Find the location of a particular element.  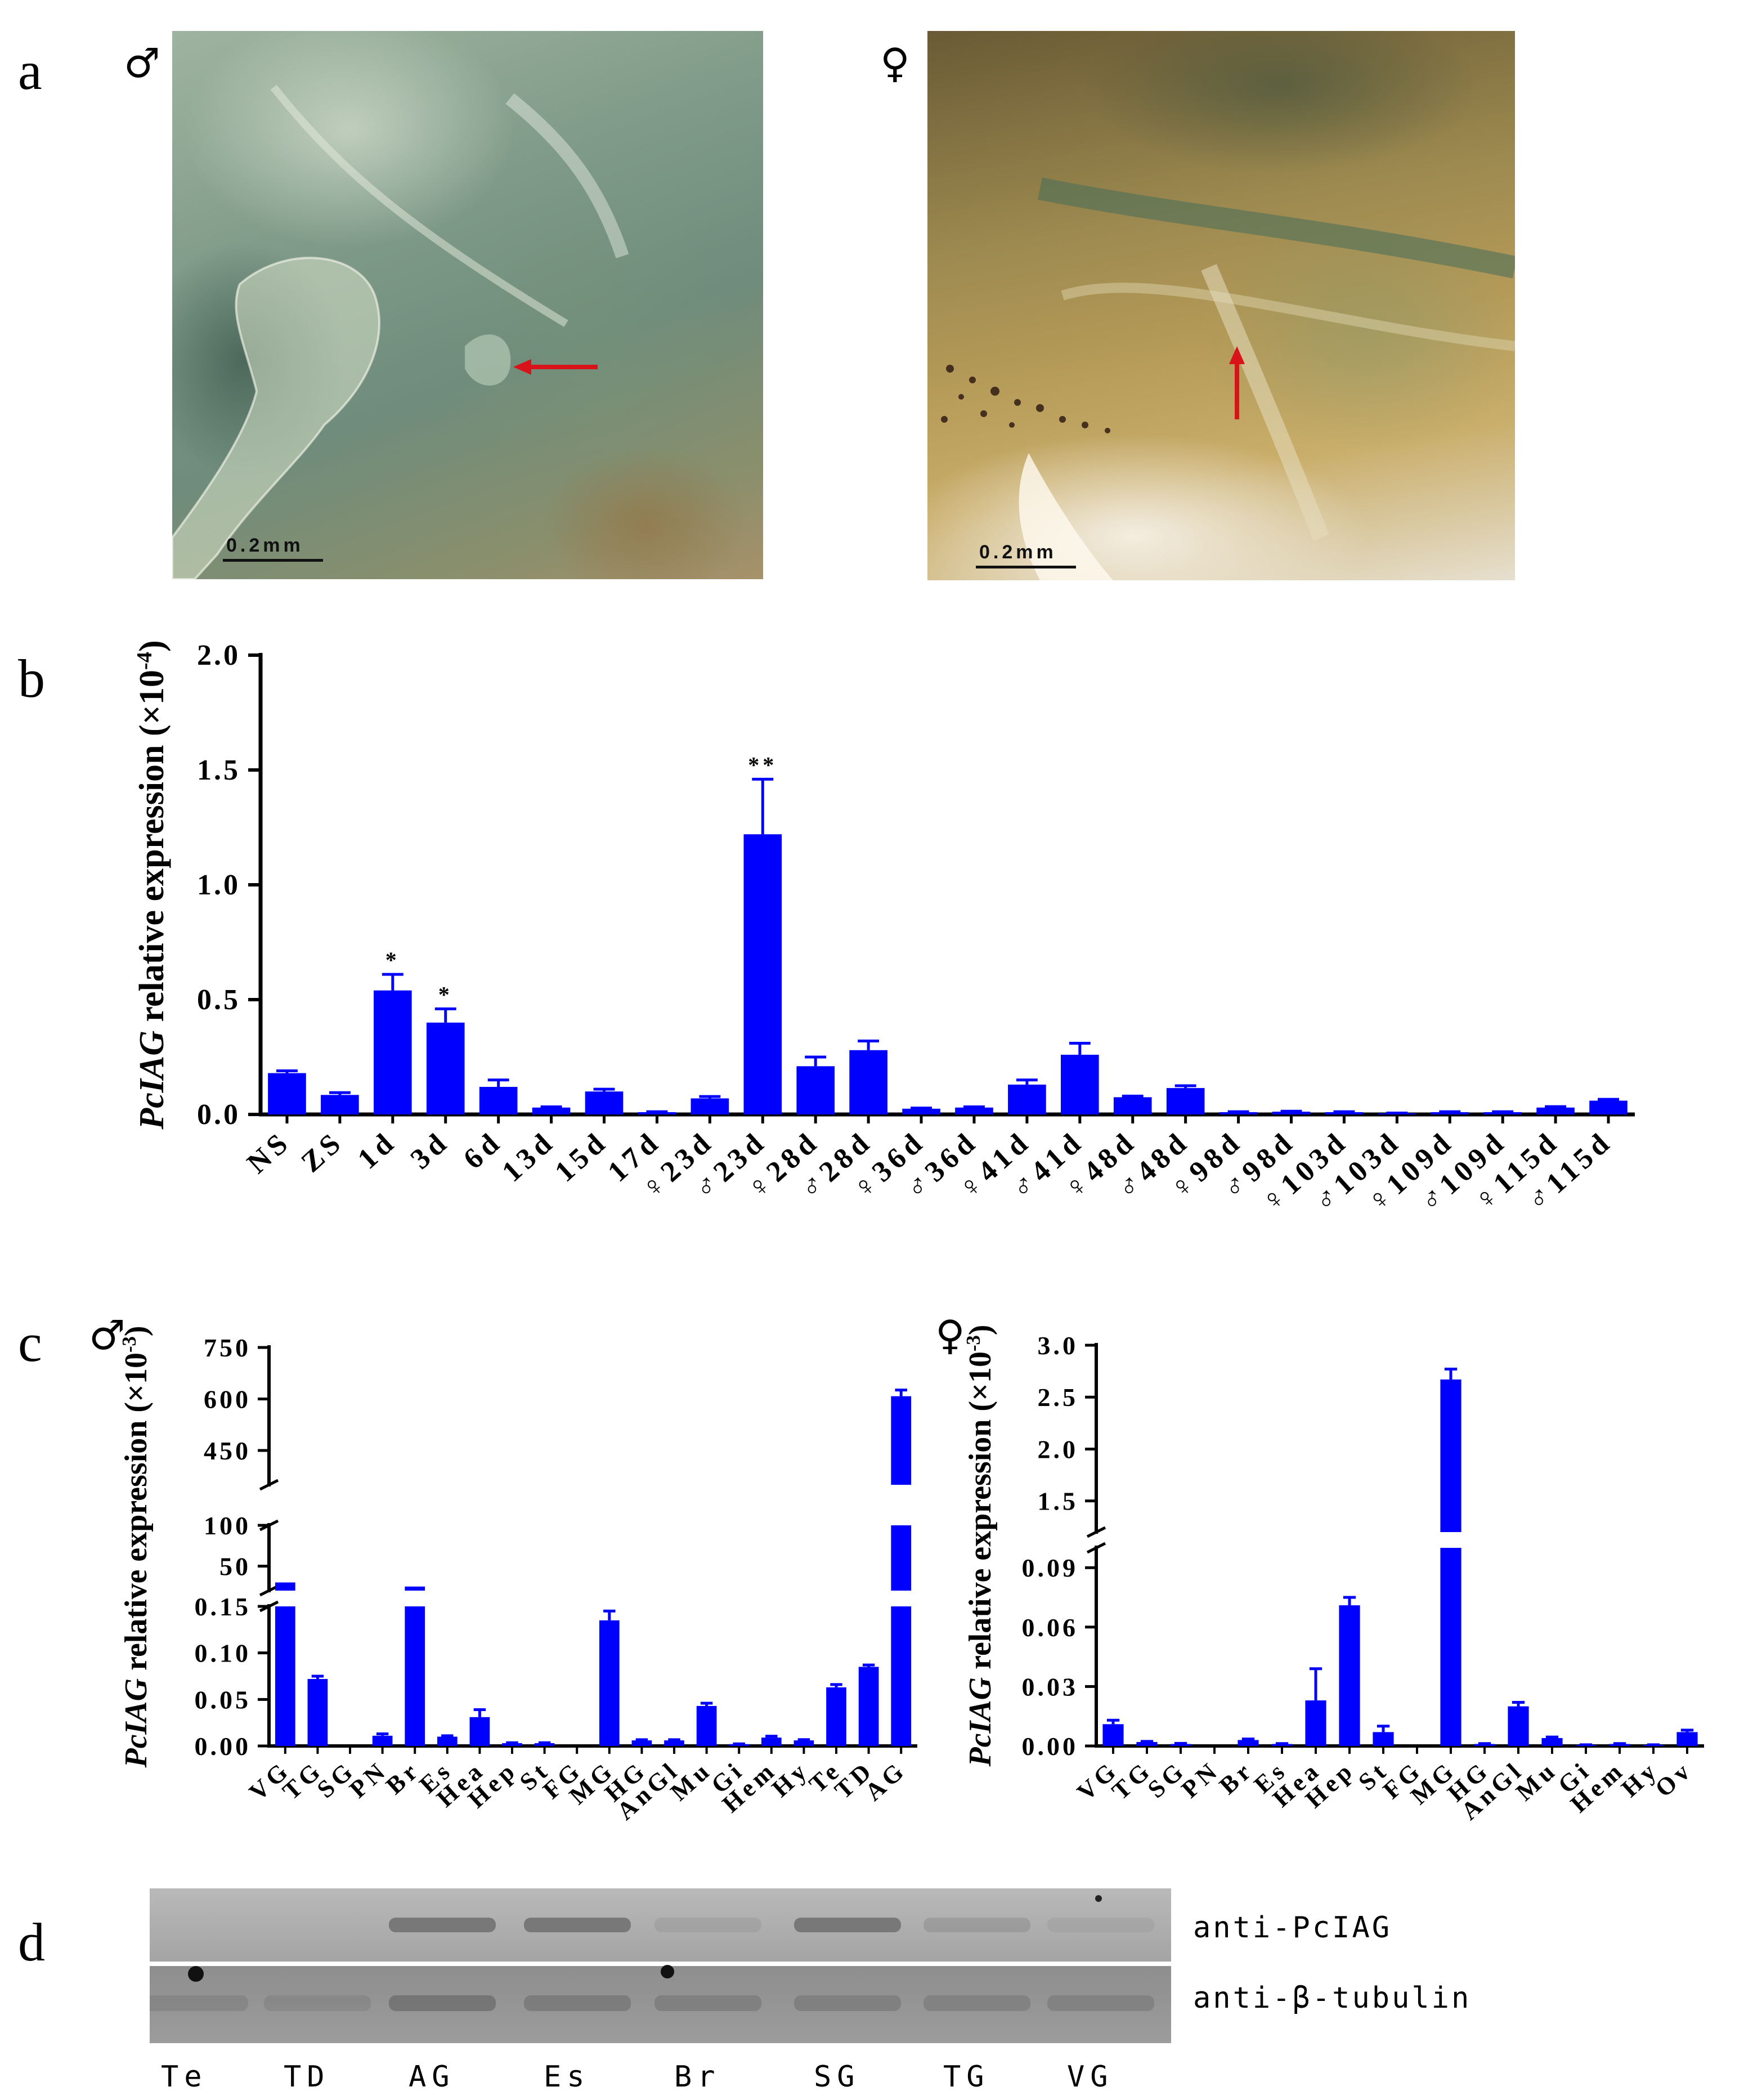

blot-lane-label: TD is located at coordinates (307, 2077).